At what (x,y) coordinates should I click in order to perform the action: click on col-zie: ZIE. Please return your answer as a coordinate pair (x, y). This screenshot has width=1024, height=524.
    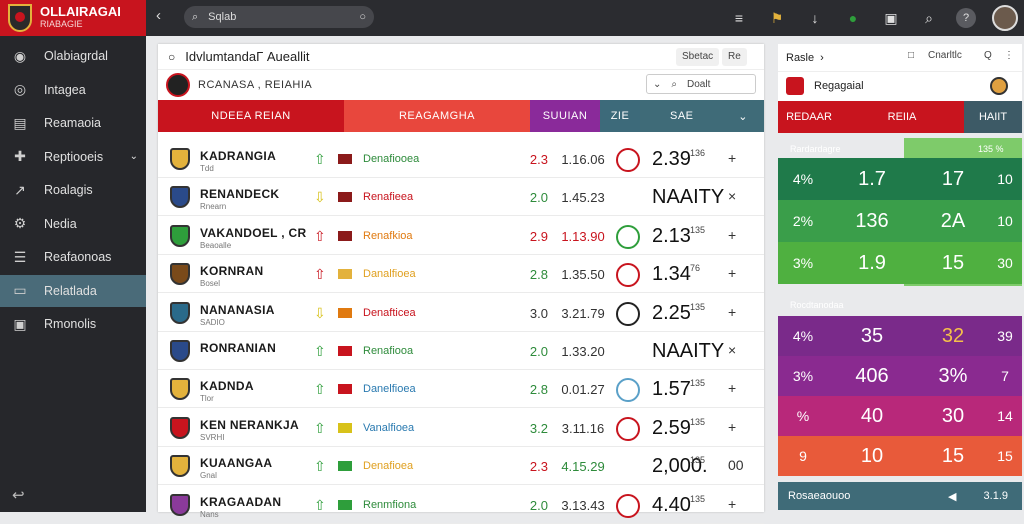
    Looking at the image, I should click on (620, 116).